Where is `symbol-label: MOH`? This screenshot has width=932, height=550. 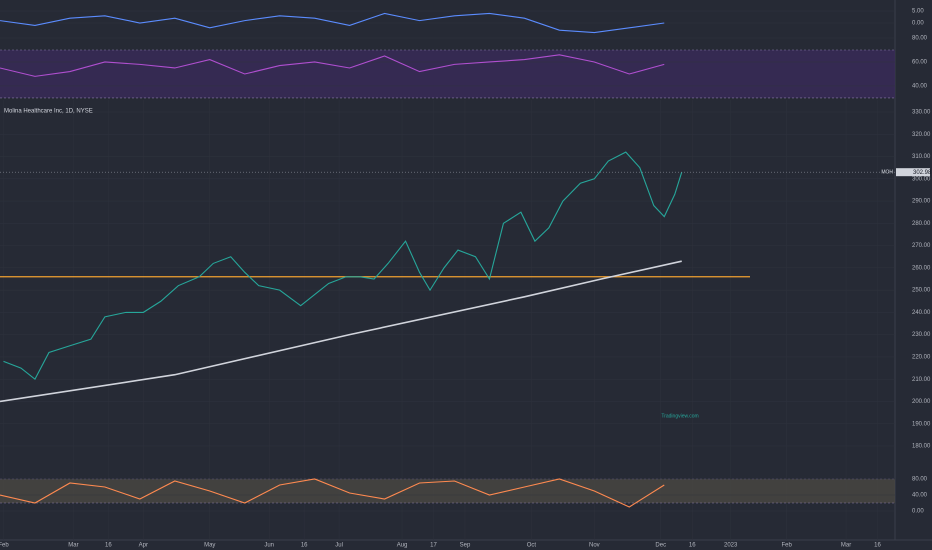 symbol-label: MOH is located at coordinates (887, 173).